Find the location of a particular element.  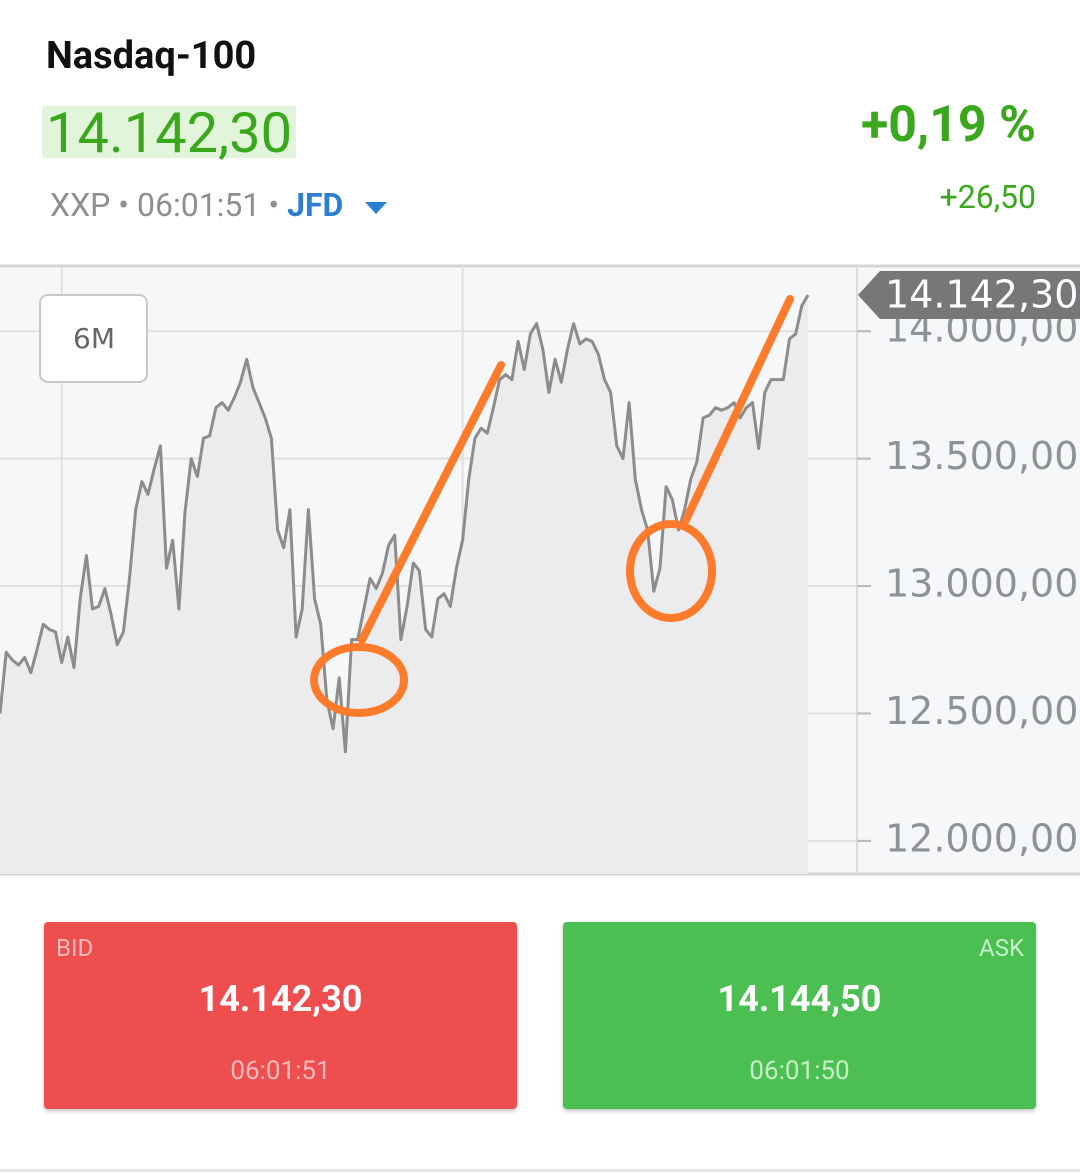

last-price-tag is located at coordinates (969, 294).